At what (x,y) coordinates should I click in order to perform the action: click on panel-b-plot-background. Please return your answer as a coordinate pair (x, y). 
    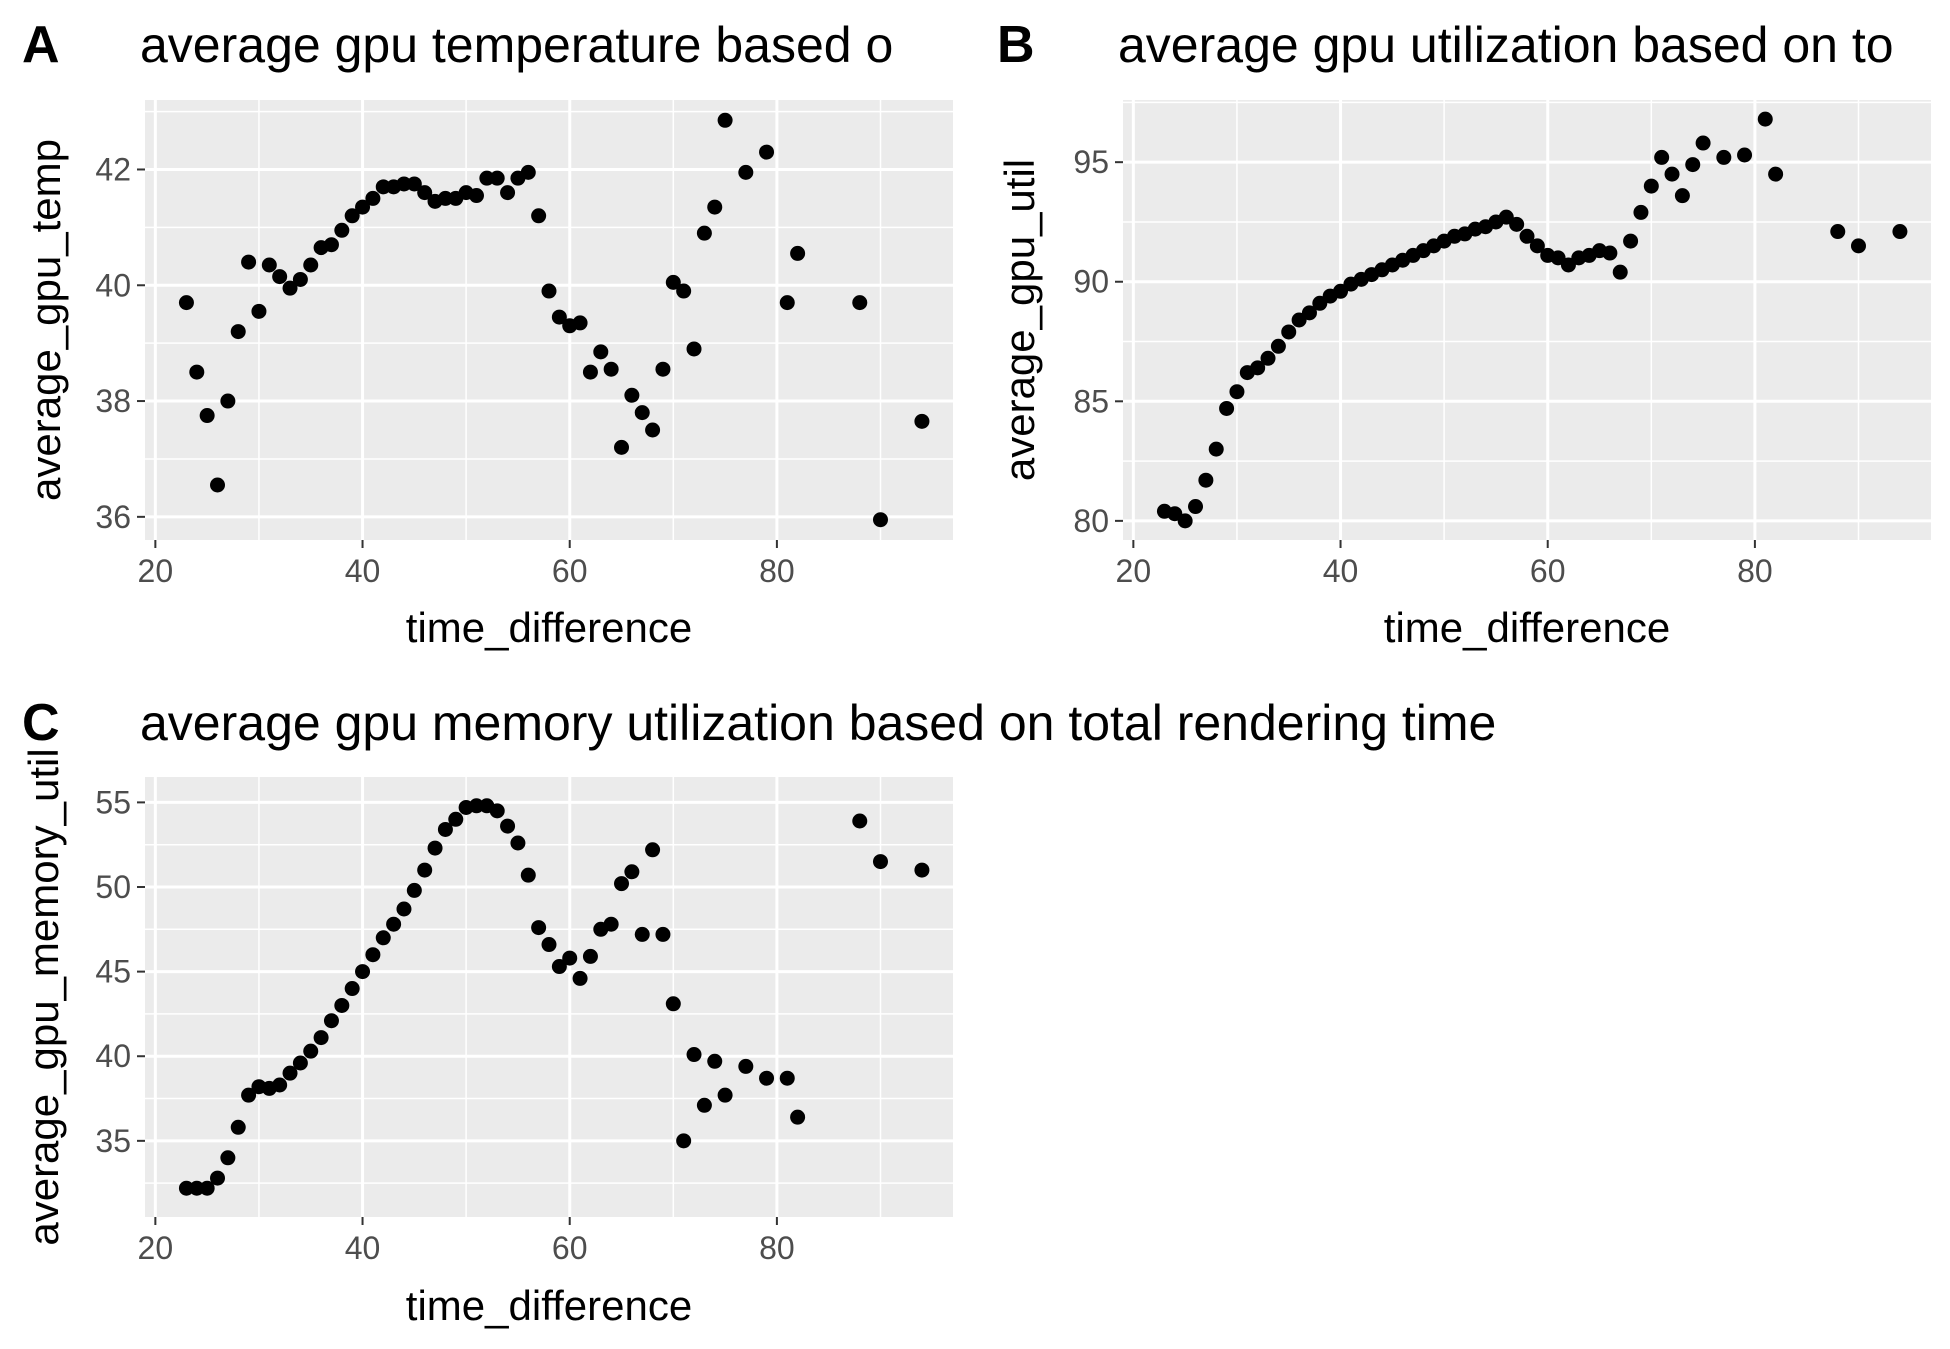
    Looking at the image, I should click on (1527, 320).